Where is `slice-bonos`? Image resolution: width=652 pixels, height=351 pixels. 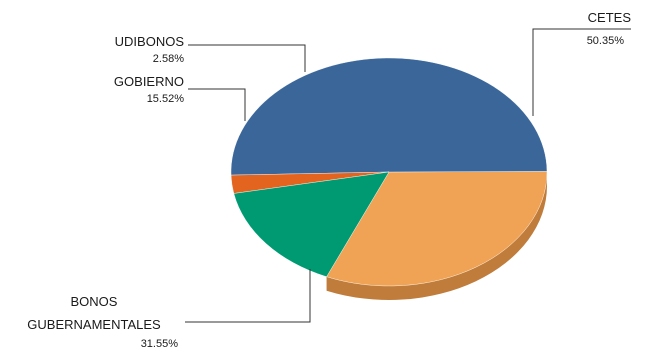 slice-bonos is located at coordinates (437, 229).